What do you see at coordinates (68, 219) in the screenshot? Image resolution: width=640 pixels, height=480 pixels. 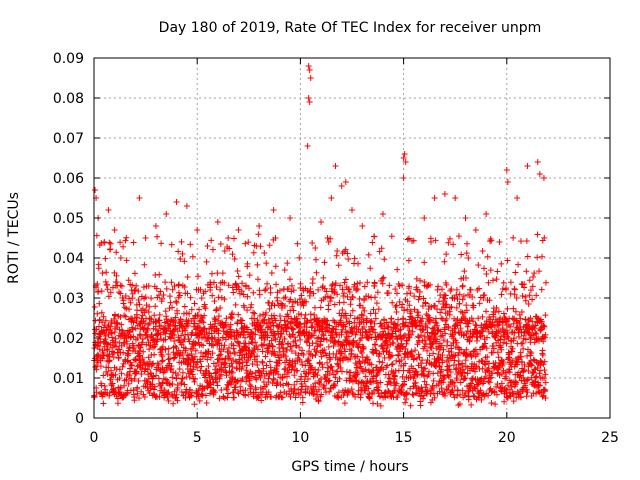 I see `y-tick-label: 0.05` at bounding box center [68, 219].